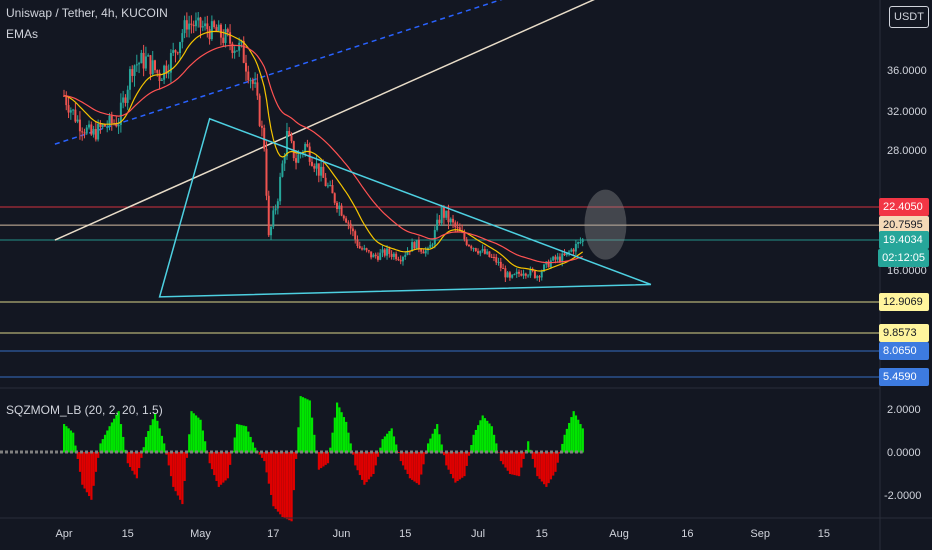 This screenshot has width=932, height=550. Describe the element at coordinates (87, 13) in the screenshot. I see `symbol-title: Uniswap / Tether, 4h, KUCOIN` at that location.